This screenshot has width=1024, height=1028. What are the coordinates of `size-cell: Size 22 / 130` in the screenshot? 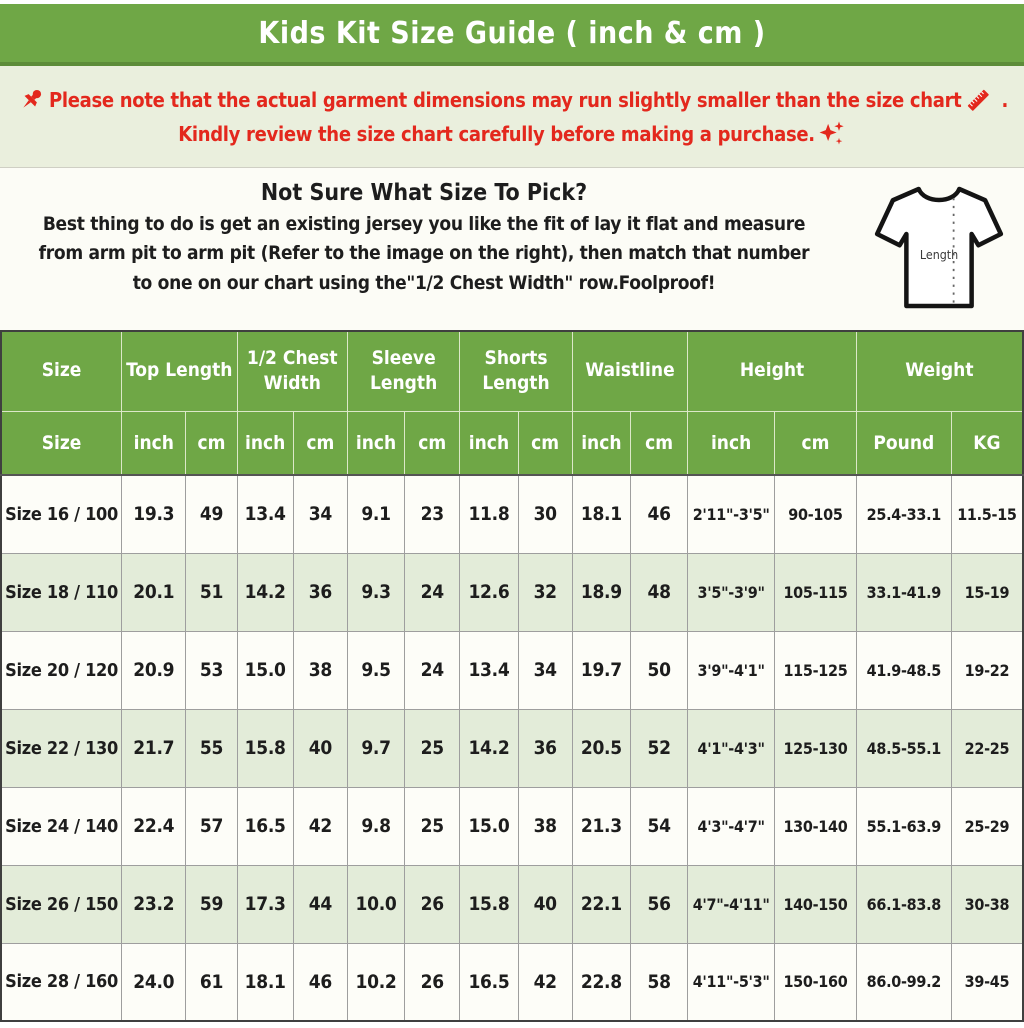 It's located at (61, 748).